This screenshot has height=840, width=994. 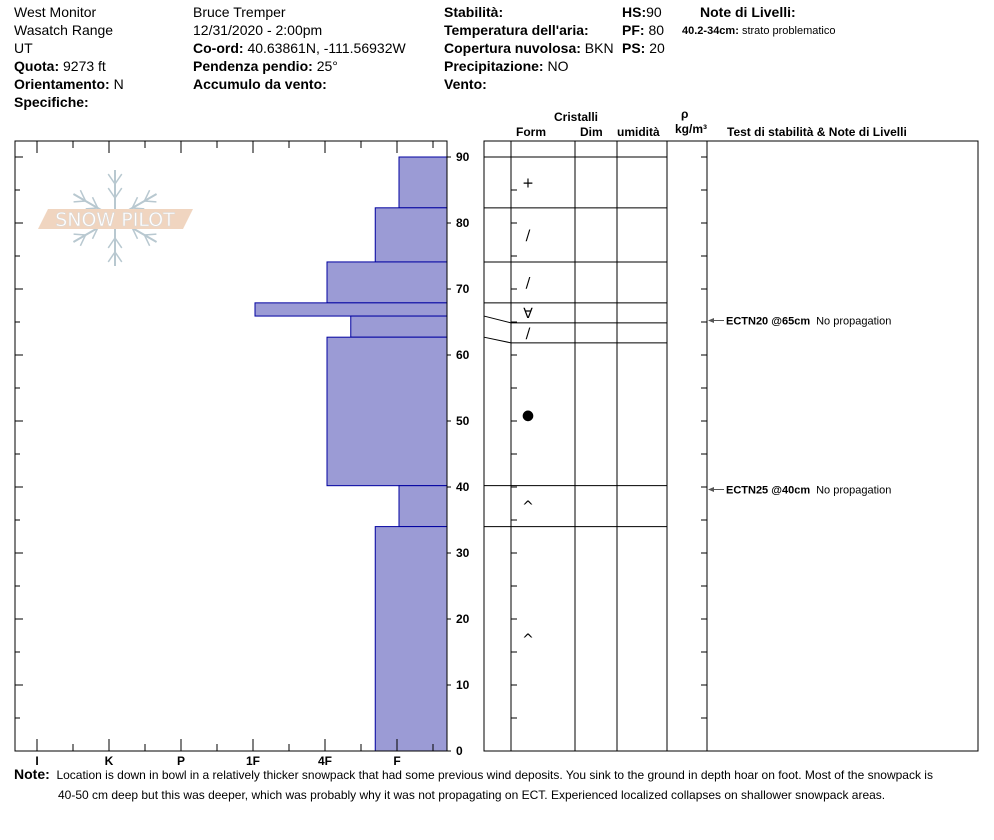 What do you see at coordinates (817, 132) in the screenshot?
I see `tests-header: Test di stabilità & Note di Livelli` at bounding box center [817, 132].